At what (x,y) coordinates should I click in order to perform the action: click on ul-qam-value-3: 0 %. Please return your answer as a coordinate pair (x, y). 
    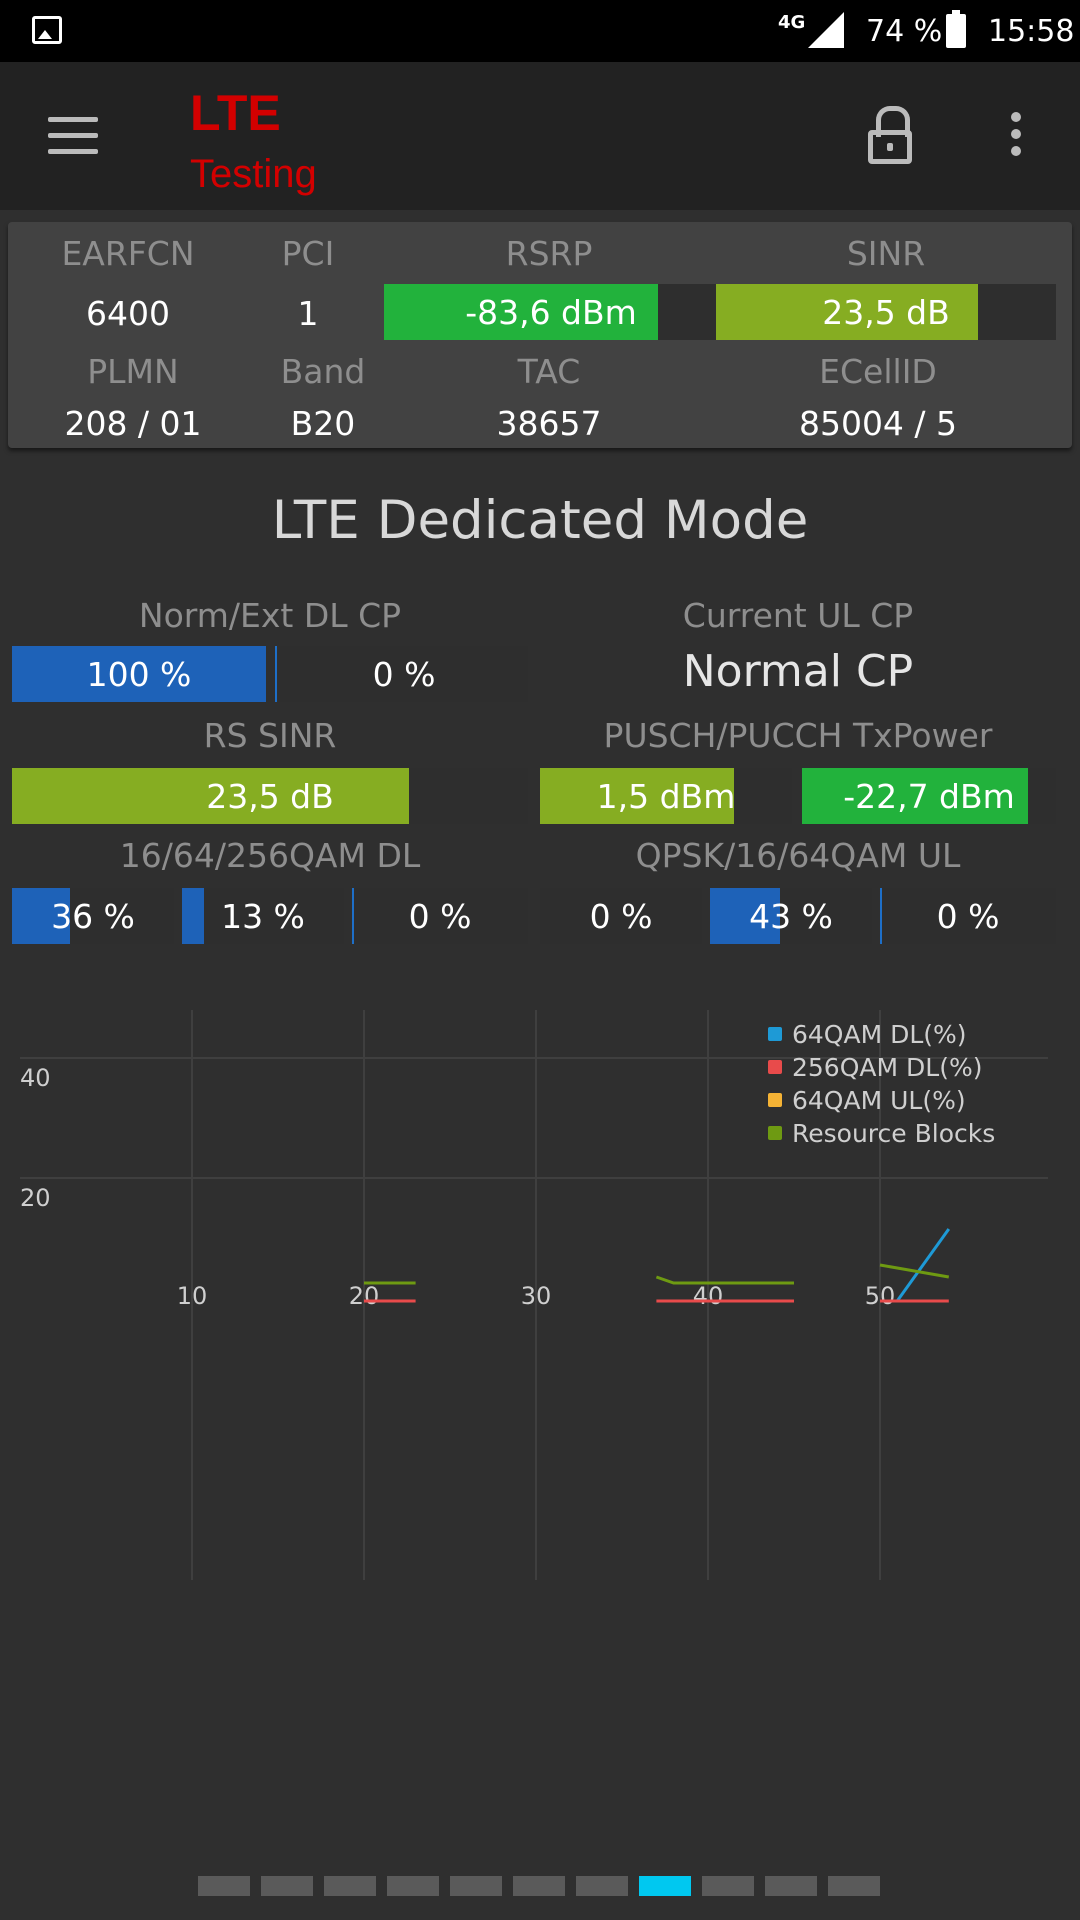
    Looking at the image, I should click on (968, 916).